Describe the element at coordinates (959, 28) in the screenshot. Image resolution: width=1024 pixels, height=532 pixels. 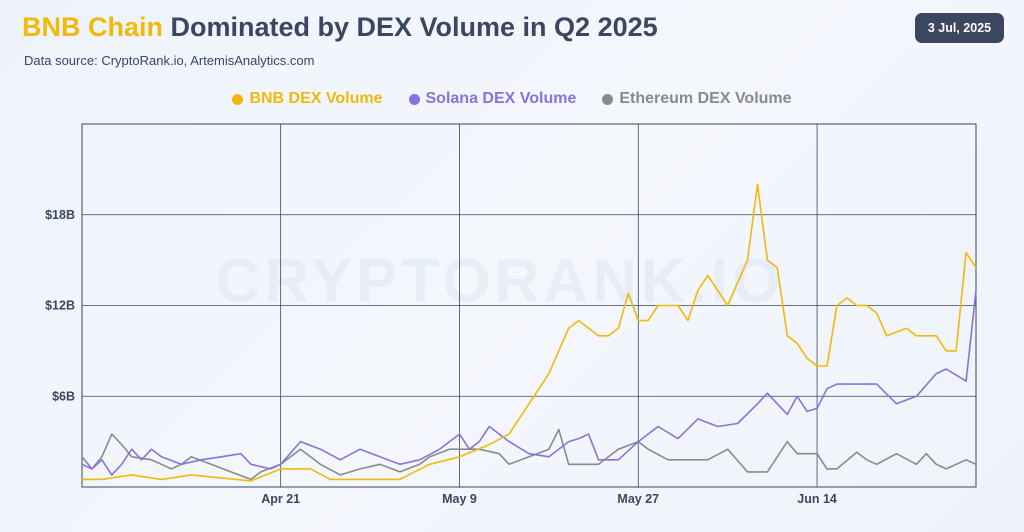
I see `date-badge: 3 Jul, 2025` at that location.